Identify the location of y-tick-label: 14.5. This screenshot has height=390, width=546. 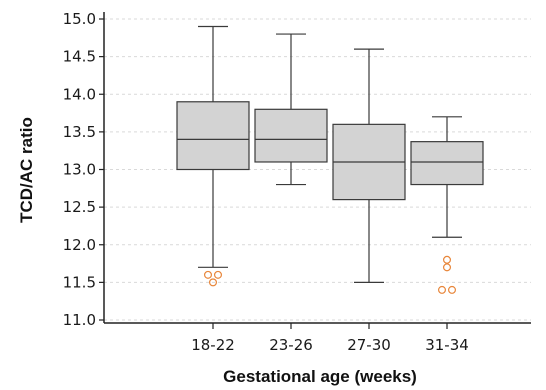
(79, 57).